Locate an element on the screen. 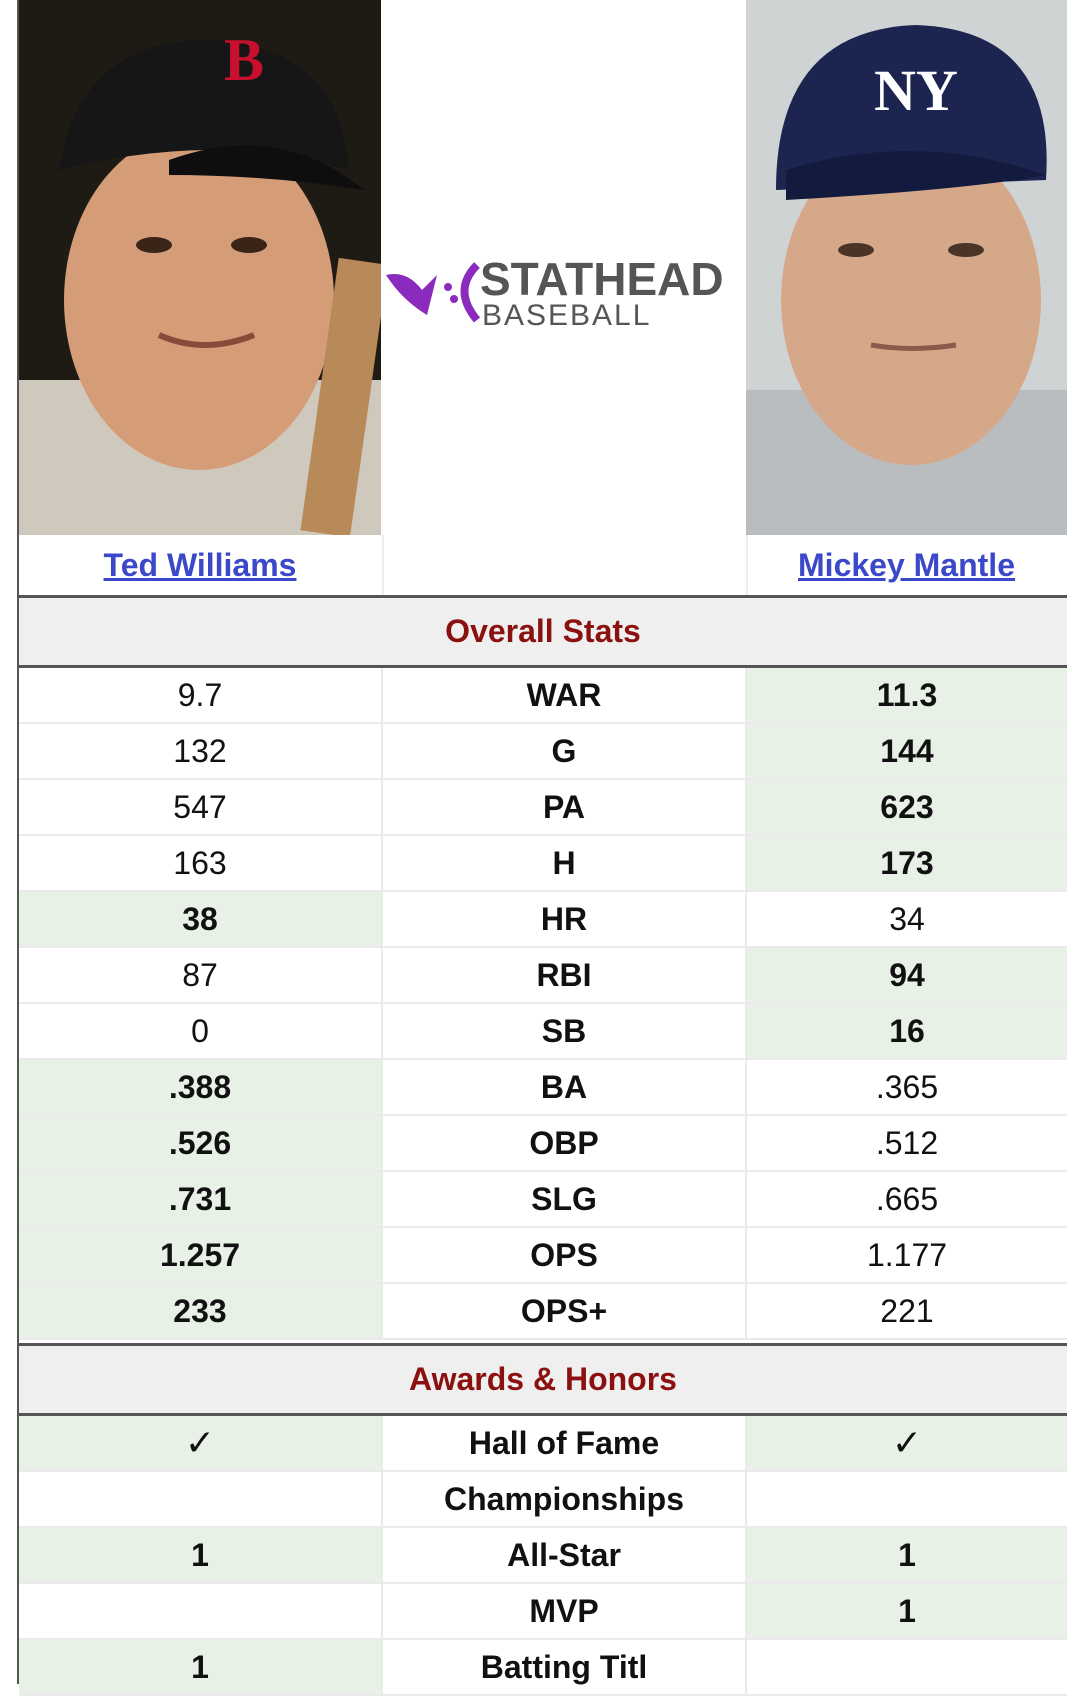 The height and width of the screenshot is (1696, 1080). stat-label: WAR is located at coordinates (564, 695).